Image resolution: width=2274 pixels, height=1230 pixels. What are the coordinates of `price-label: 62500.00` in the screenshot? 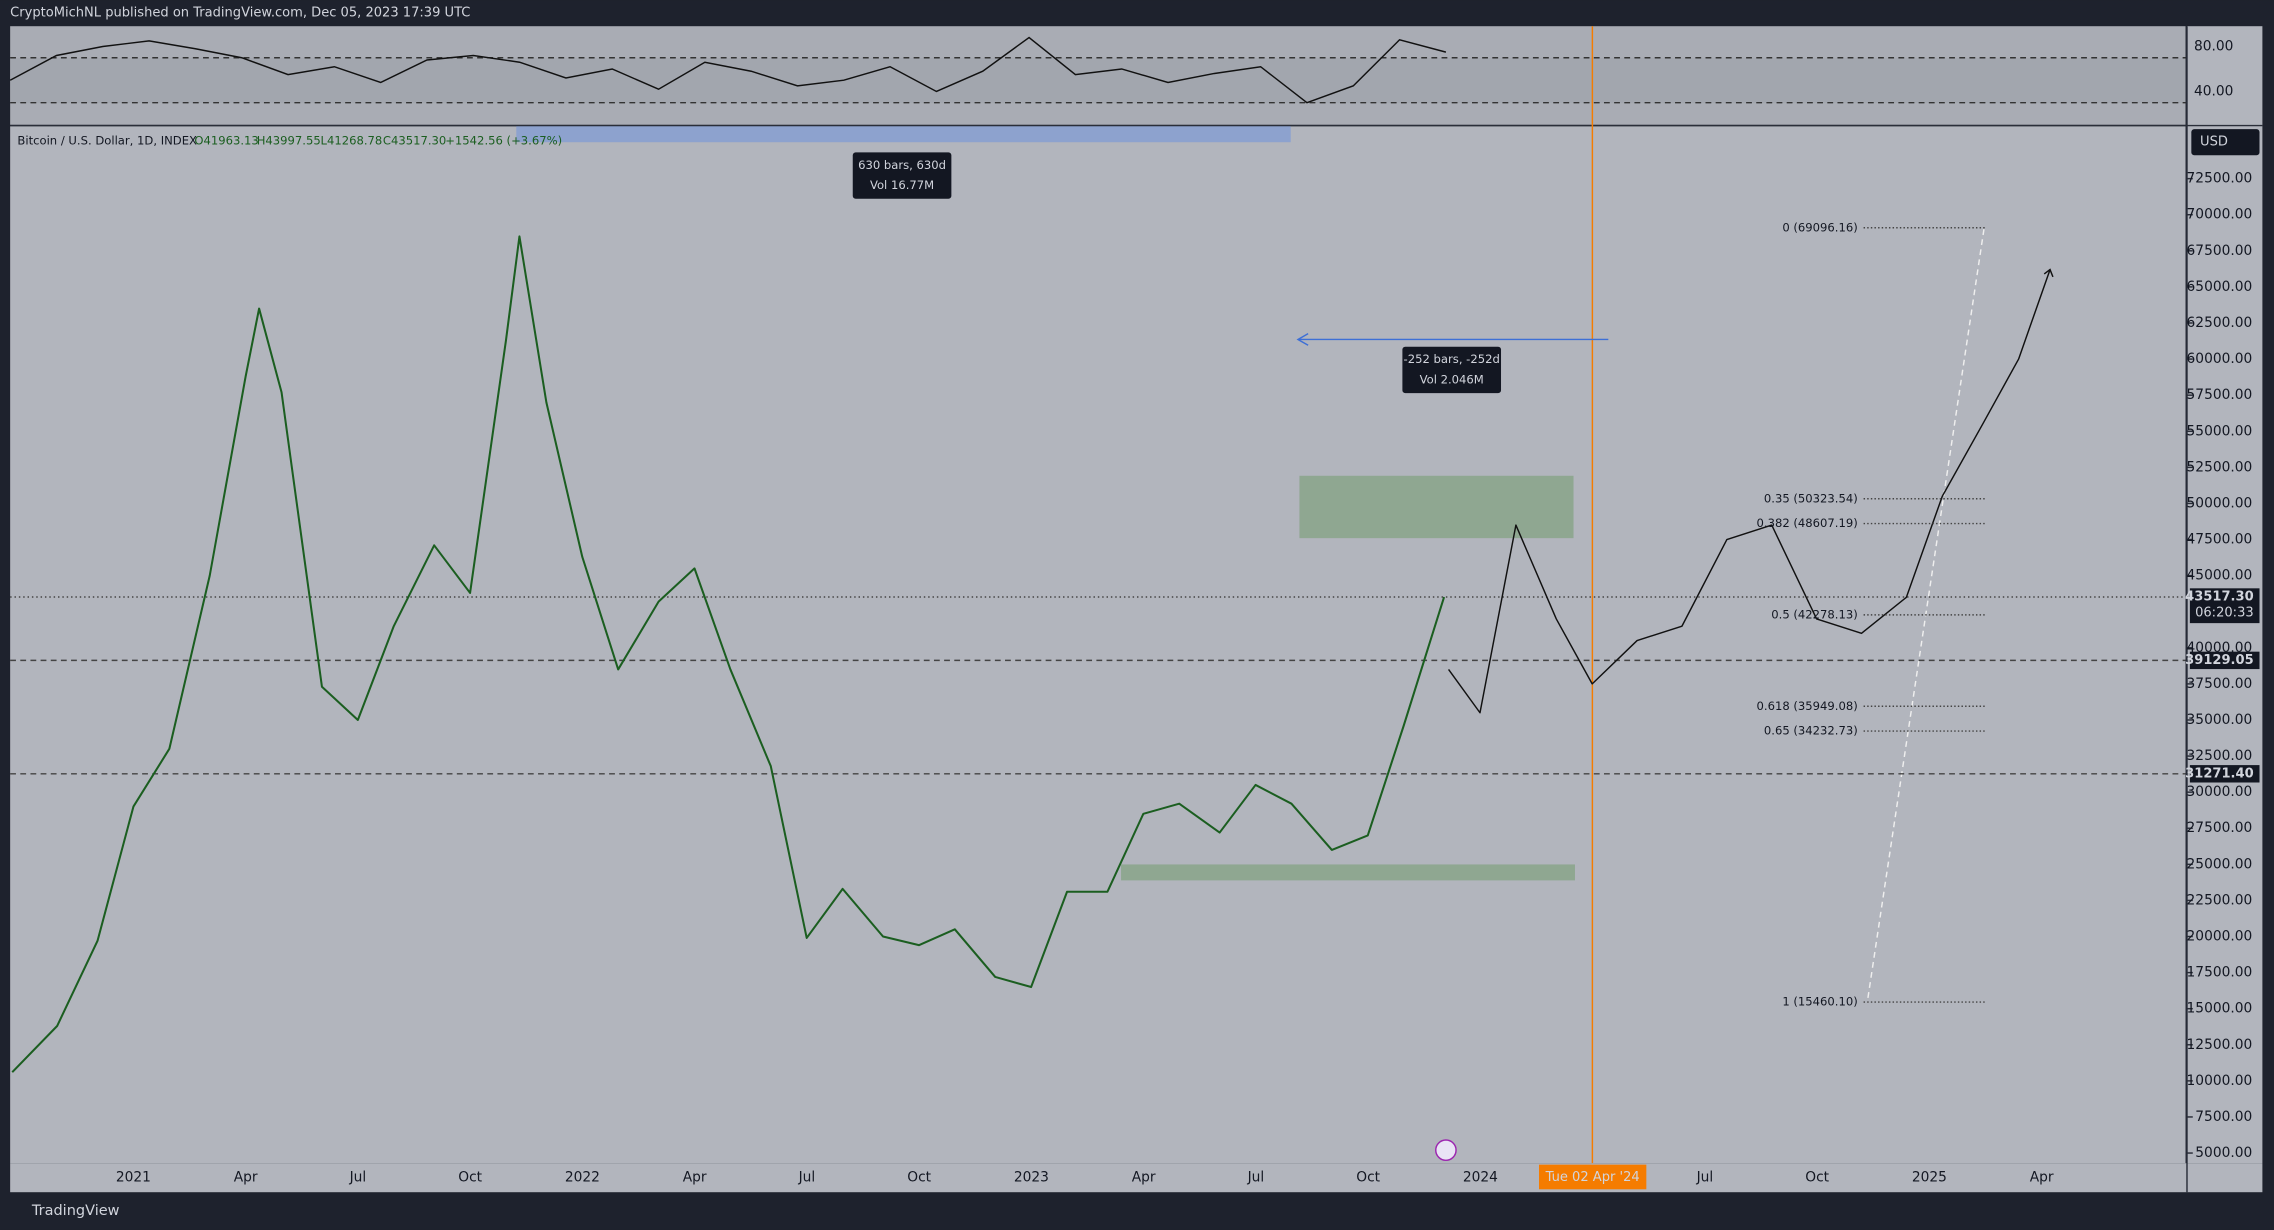 It's located at (2220, 323).